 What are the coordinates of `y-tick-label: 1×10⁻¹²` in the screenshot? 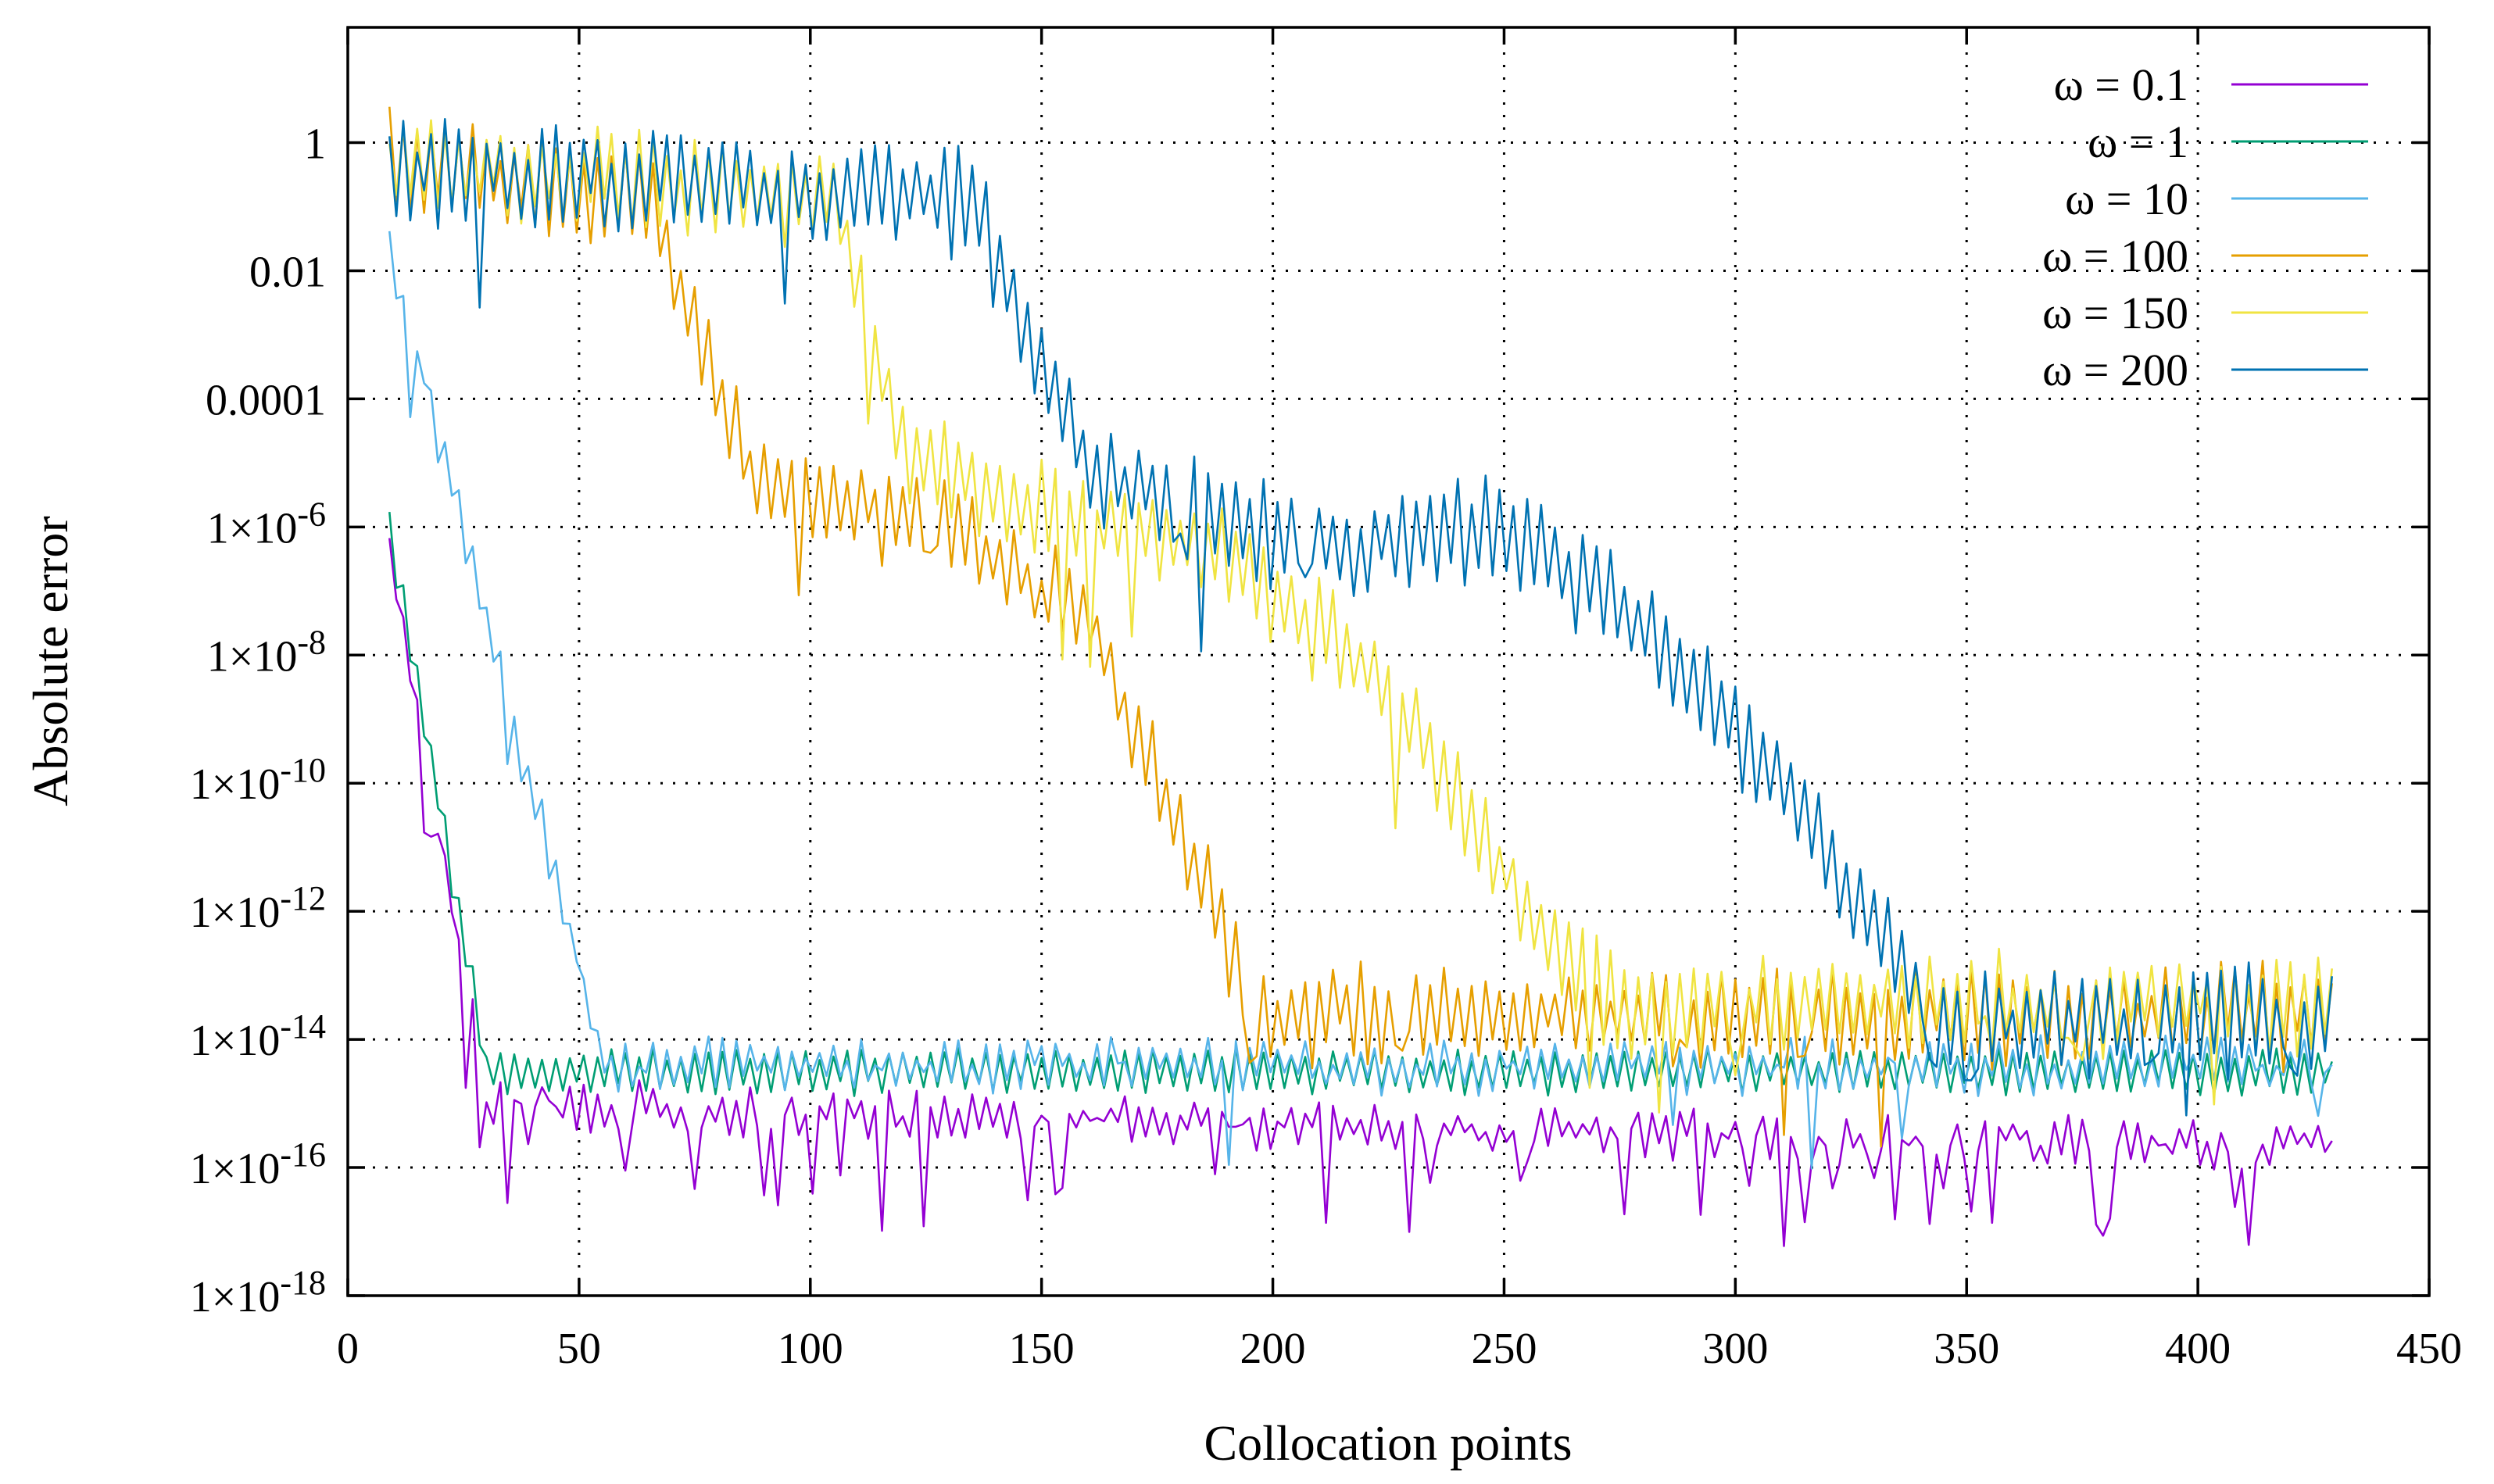 It's located at (258, 908).